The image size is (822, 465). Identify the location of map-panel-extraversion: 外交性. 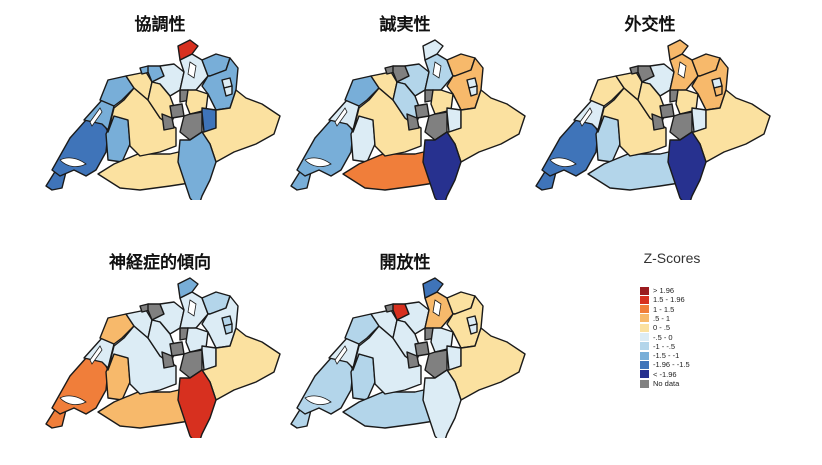
(650, 100).